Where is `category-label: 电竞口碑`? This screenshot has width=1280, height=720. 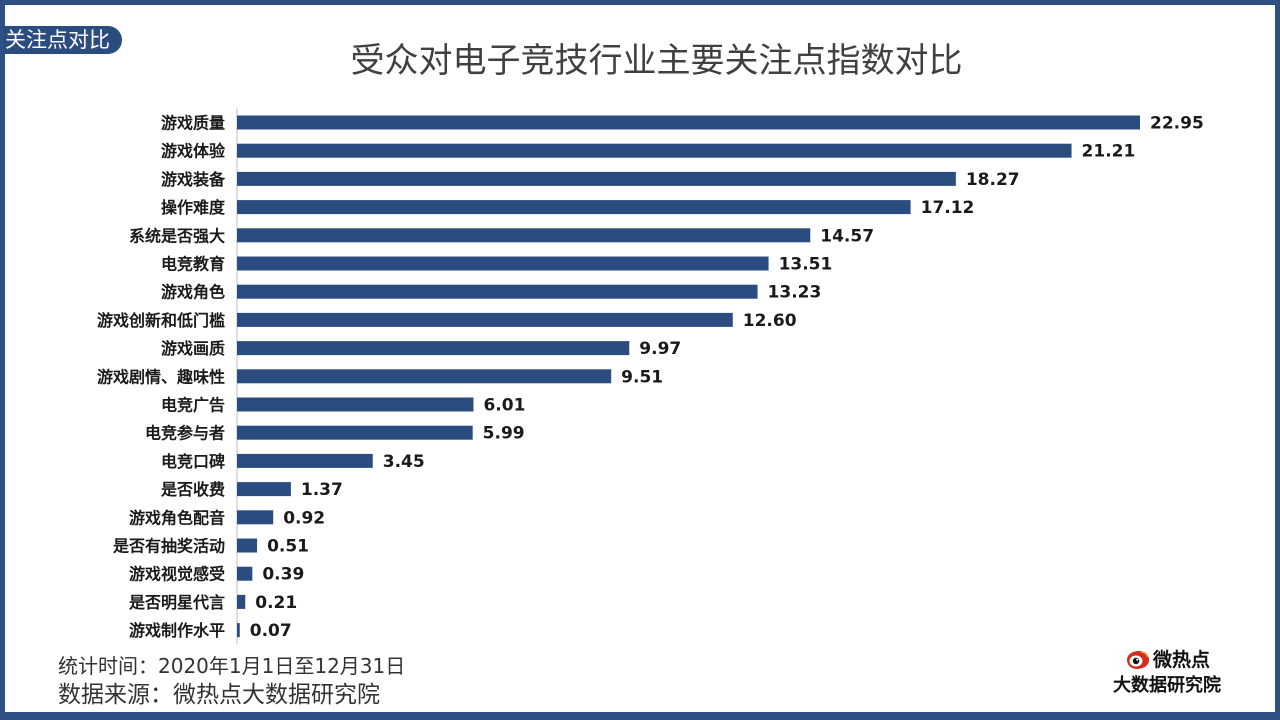
category-label: 电竞口碑 is located at coordinates (193, 461).